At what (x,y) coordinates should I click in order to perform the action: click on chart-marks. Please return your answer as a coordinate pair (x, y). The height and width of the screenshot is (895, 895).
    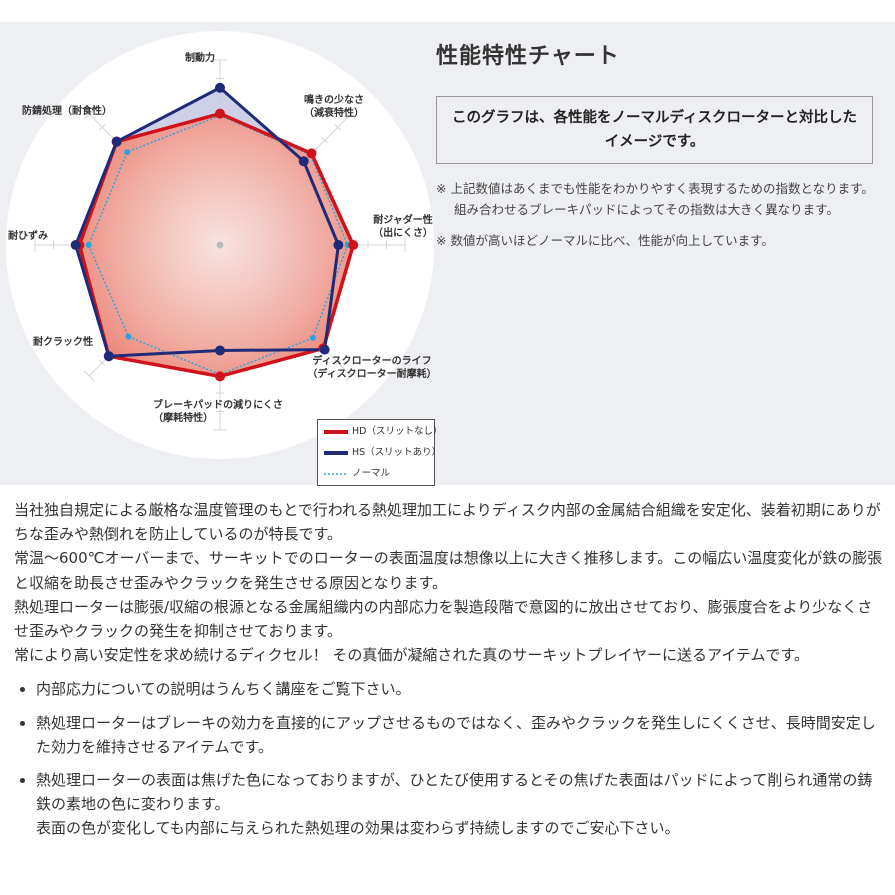
    Looking at the image, I should click on (214, 232).